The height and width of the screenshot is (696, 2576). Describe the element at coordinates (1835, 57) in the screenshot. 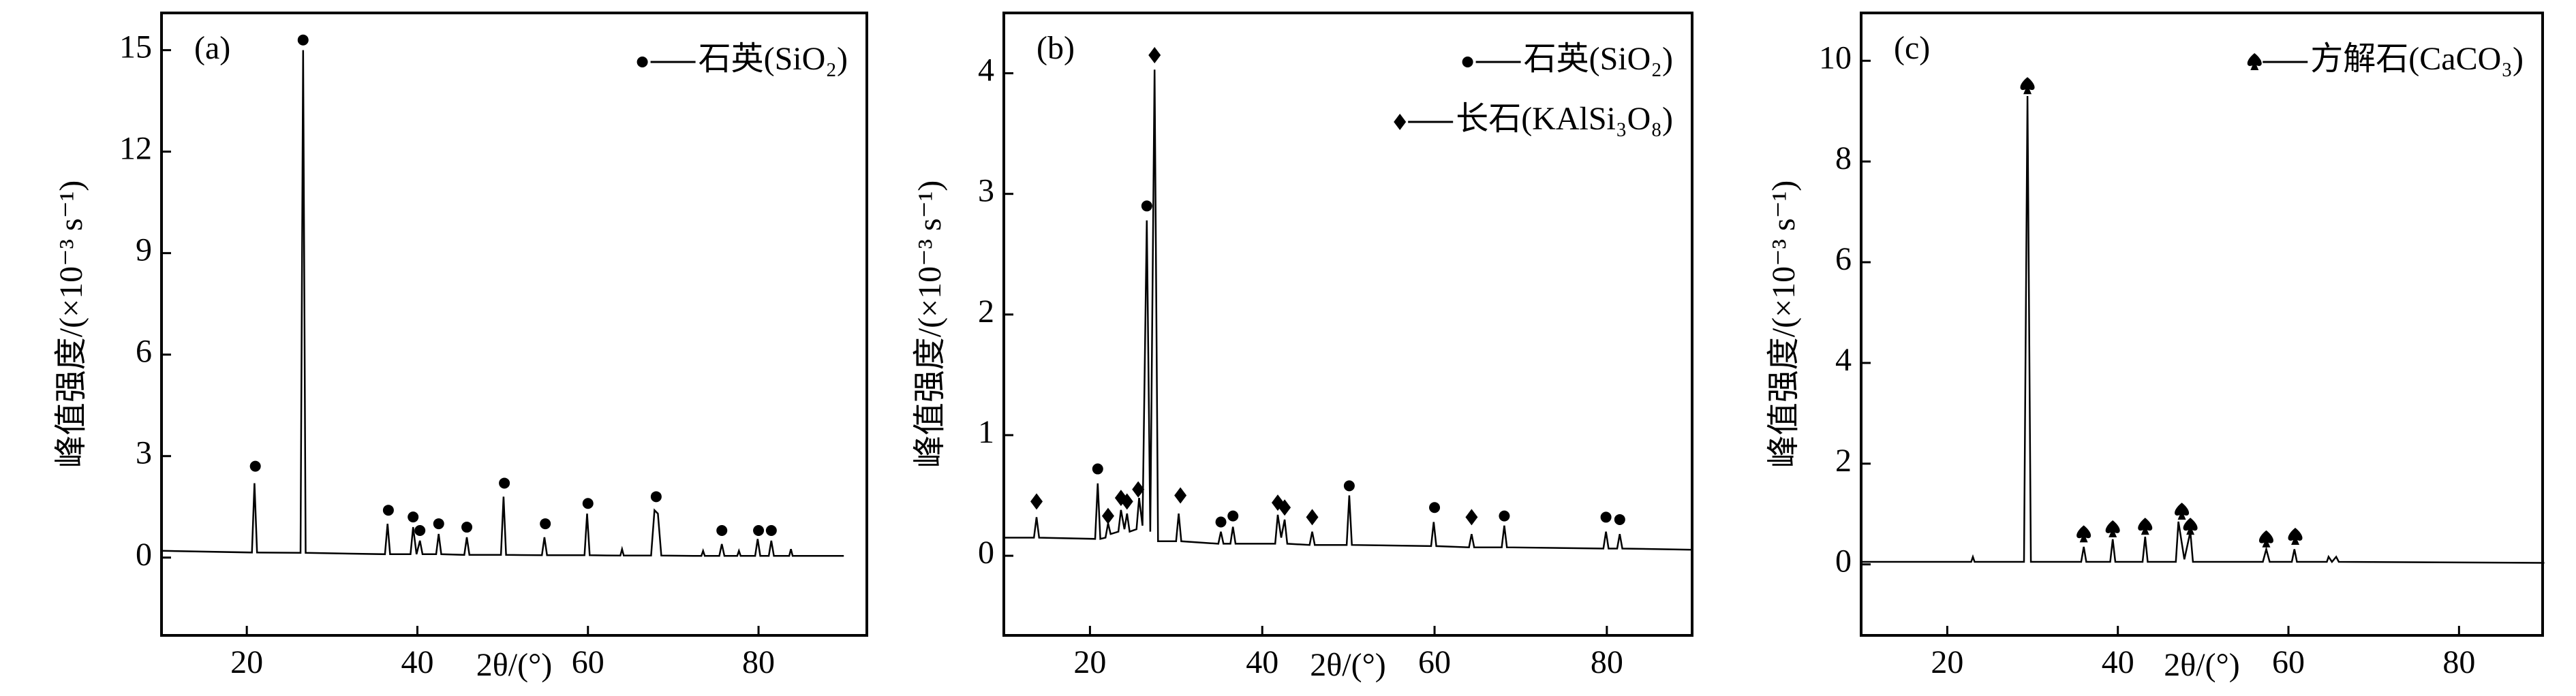

I see `y-tick-label: 10` at that location.